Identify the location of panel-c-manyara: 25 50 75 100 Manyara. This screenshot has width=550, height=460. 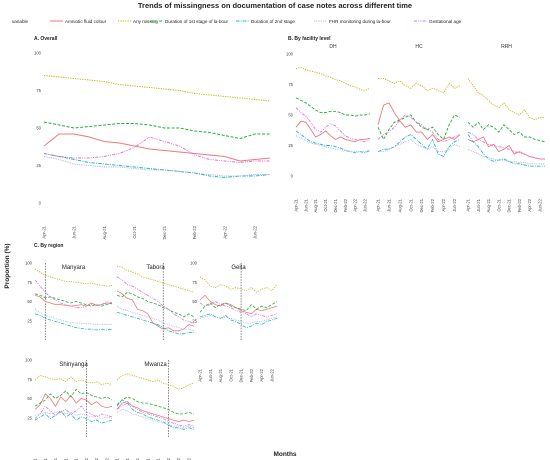
(69, 300).